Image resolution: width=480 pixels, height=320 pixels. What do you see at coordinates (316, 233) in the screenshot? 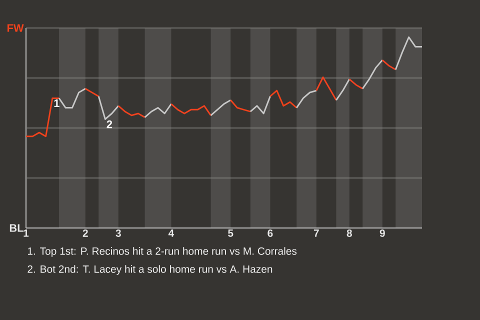
I see `x-tick-label: 7` at bounding box center [316, 233].